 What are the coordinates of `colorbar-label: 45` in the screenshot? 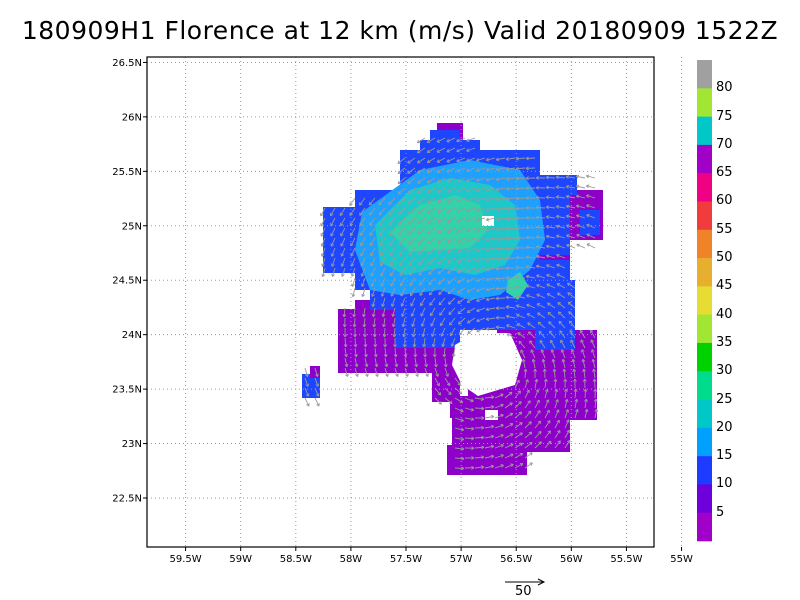 It's located at (724, 286).